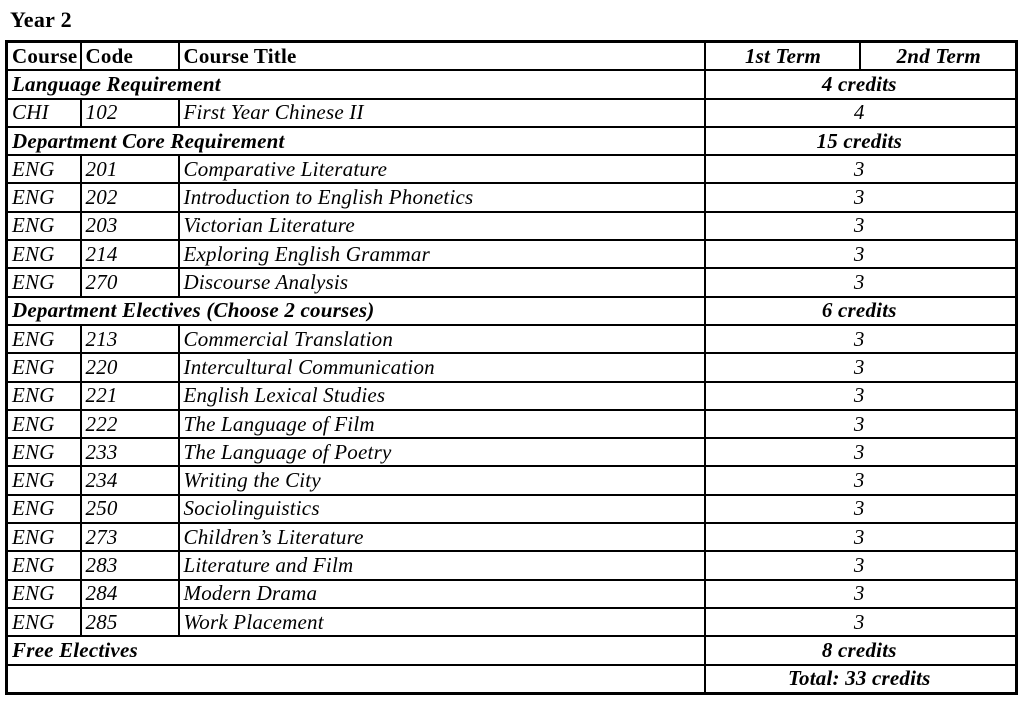 The height and width of the screenshot is (712, 1028). What do you see at coordinates (860, 650) in the screenshot?
I see `section-credits-cell: 8 credits` at bounding box center [860, 650].